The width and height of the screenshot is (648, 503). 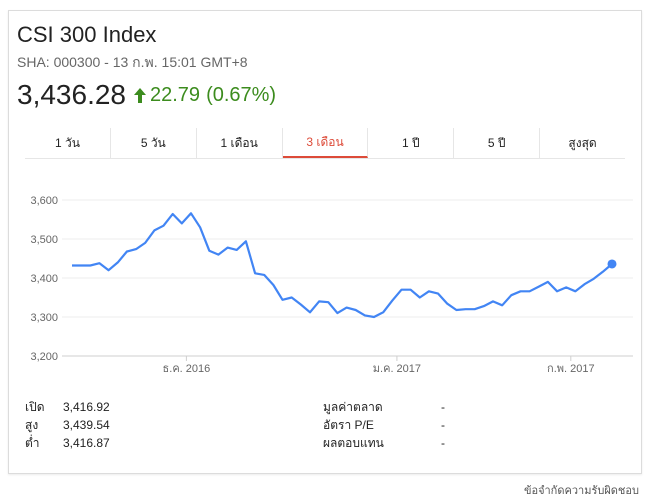 What do you see at coordinates (132, 62) in the screenshot?
I see `index-subtitle: SHA: 000300 - 13 ก.พ. 15:01 GMT+8` at bounding box center [132, 62].